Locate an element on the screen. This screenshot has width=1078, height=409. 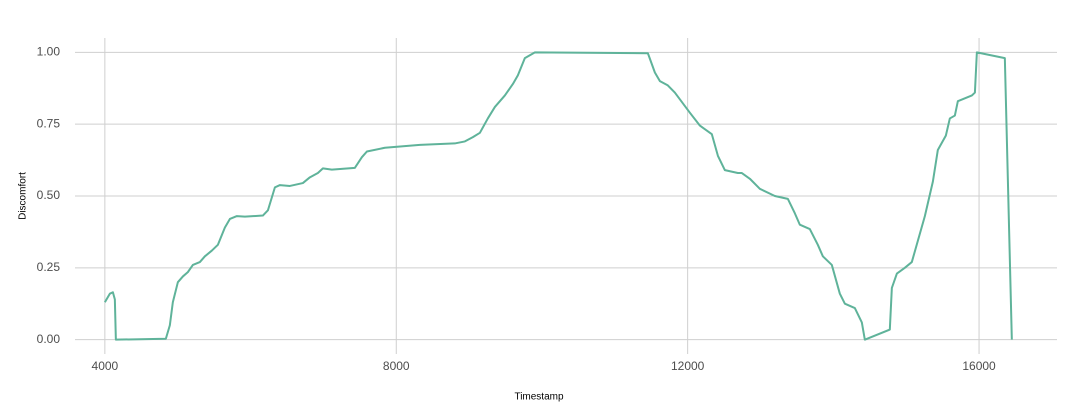
y-tick-label: 0.25 is located at coordinates (49, 267).